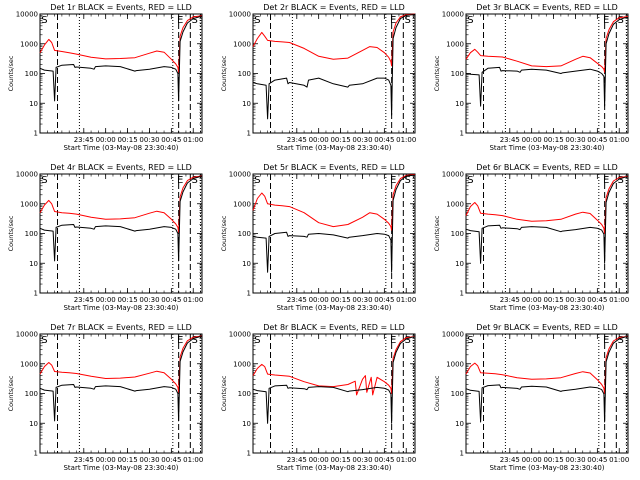 This screenshot has height=480, width=640. I want to click on chart-title: Det 9r BLACK = Events, RED = LLD, so click(547, 327).